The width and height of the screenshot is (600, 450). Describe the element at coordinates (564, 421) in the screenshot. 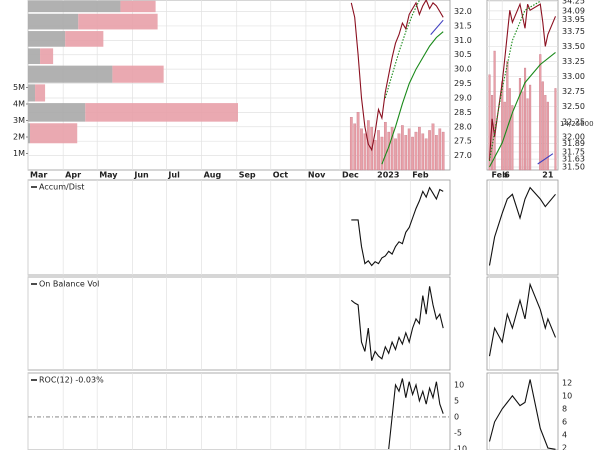

I see `y-tick-label: 6` at that location.